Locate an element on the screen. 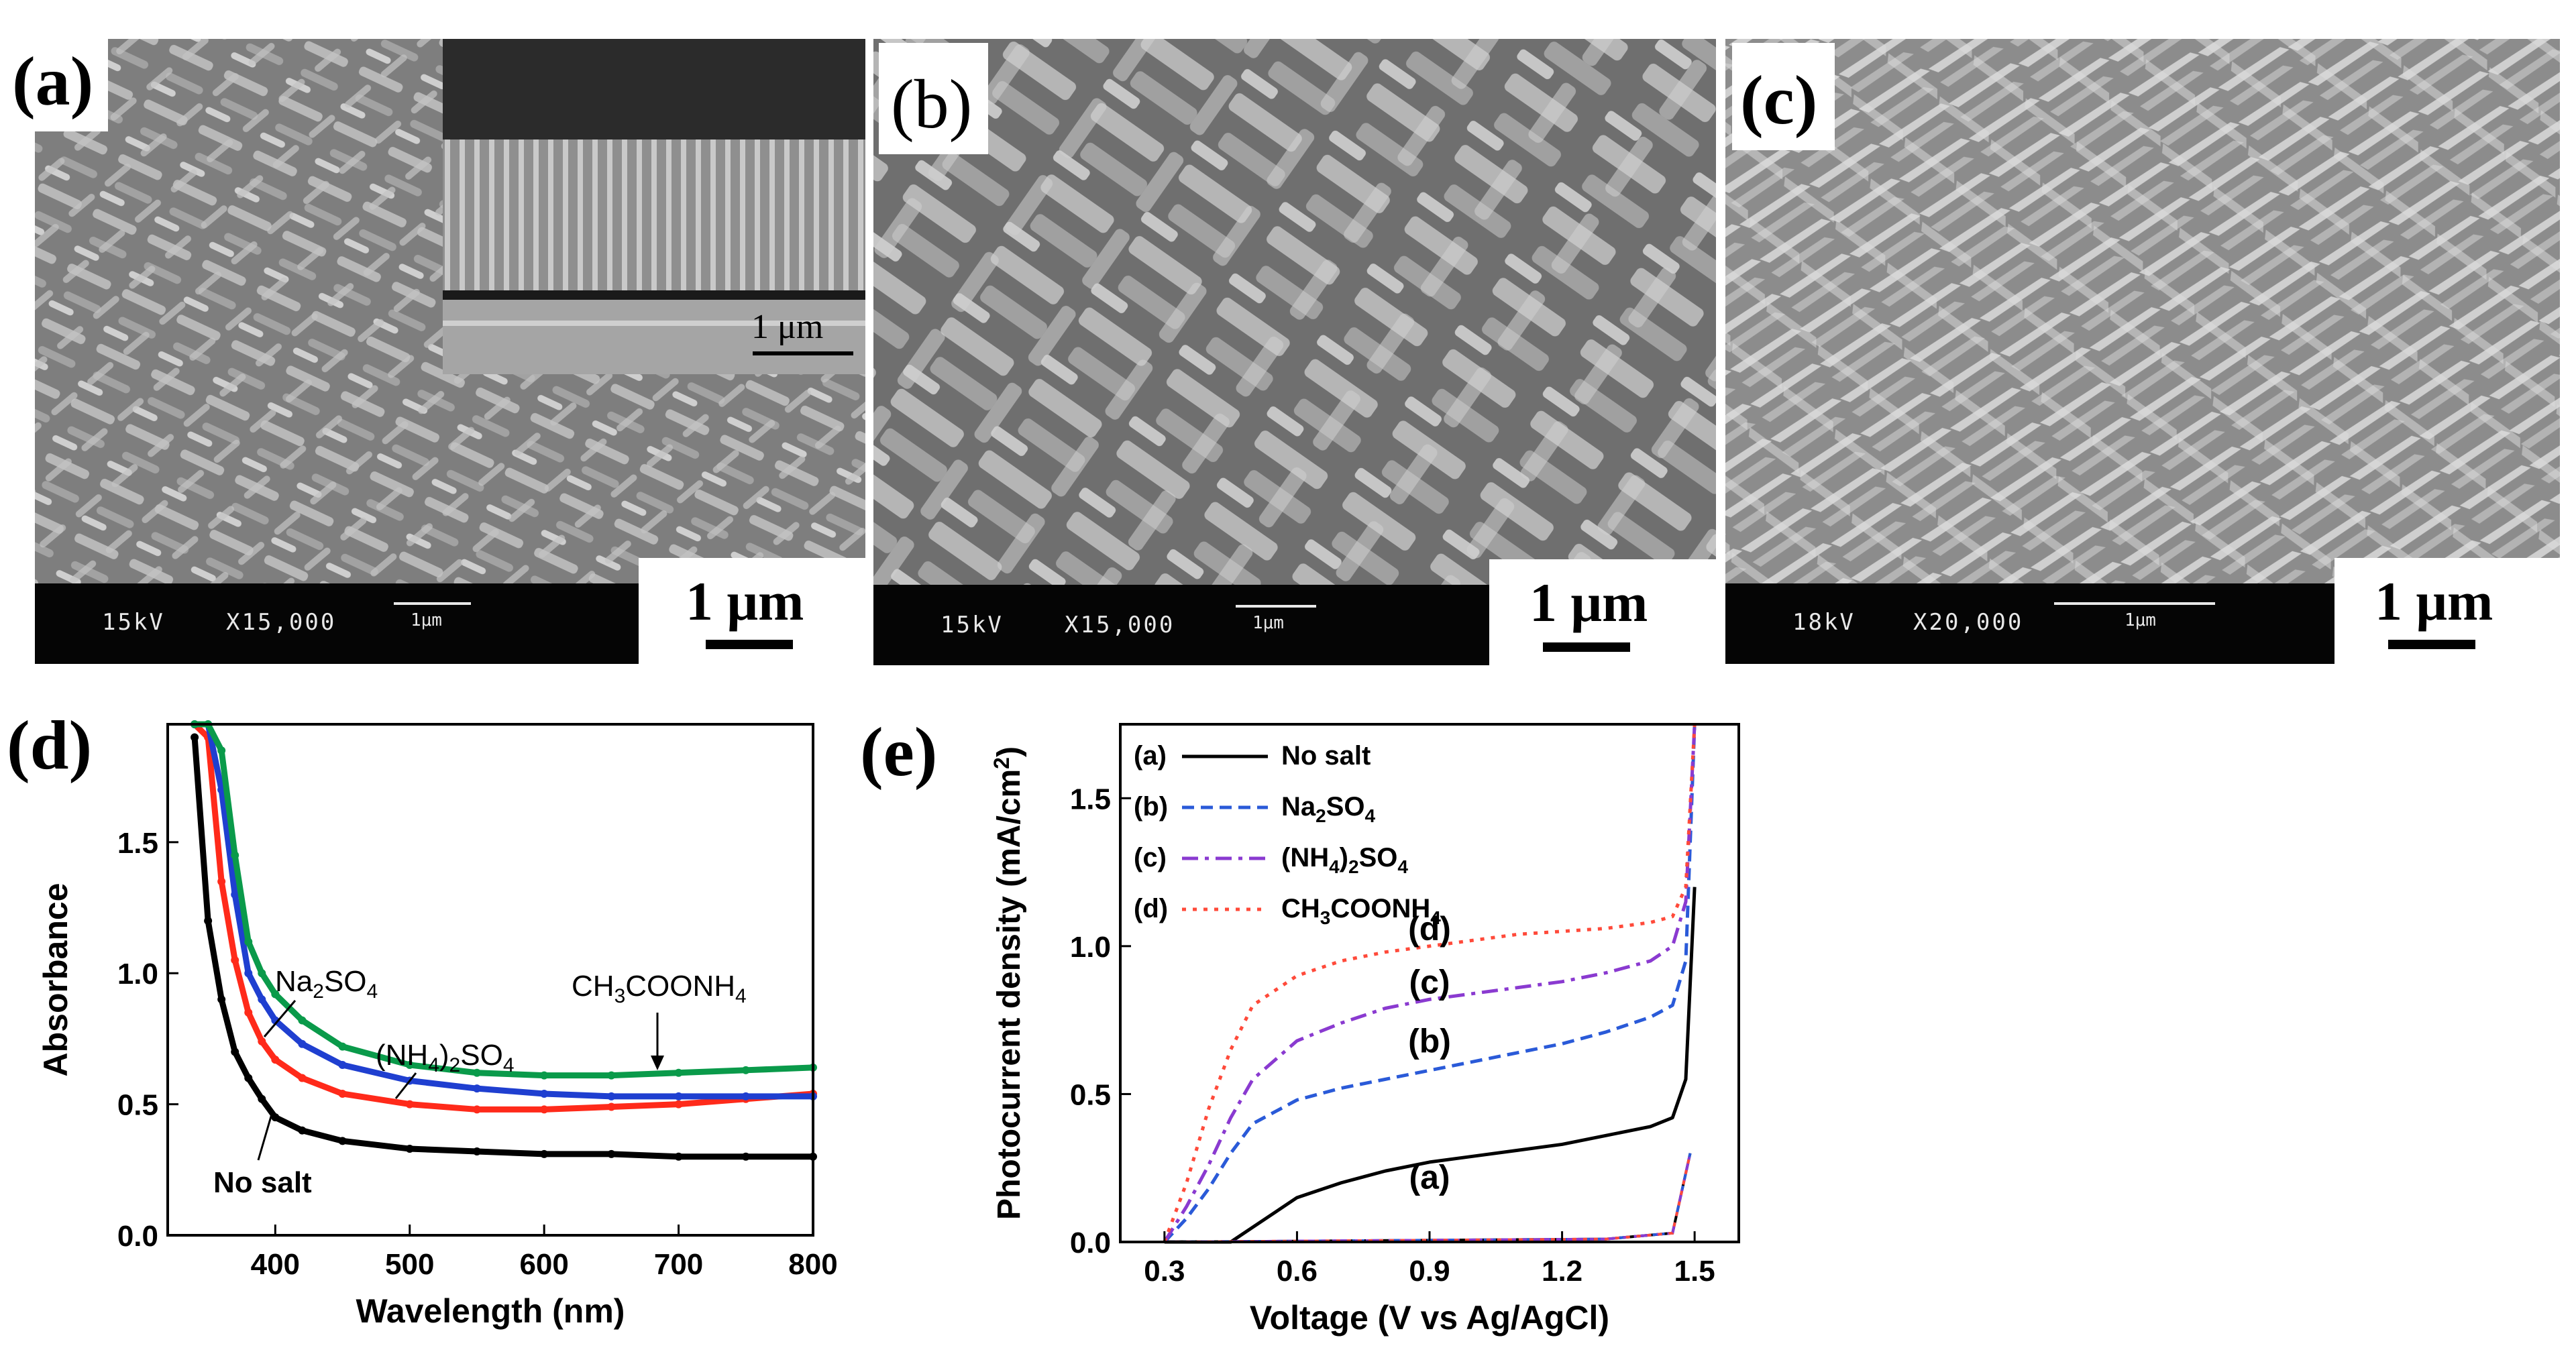  y-axis-label: Absorbance is located at coordinates (55, 980).